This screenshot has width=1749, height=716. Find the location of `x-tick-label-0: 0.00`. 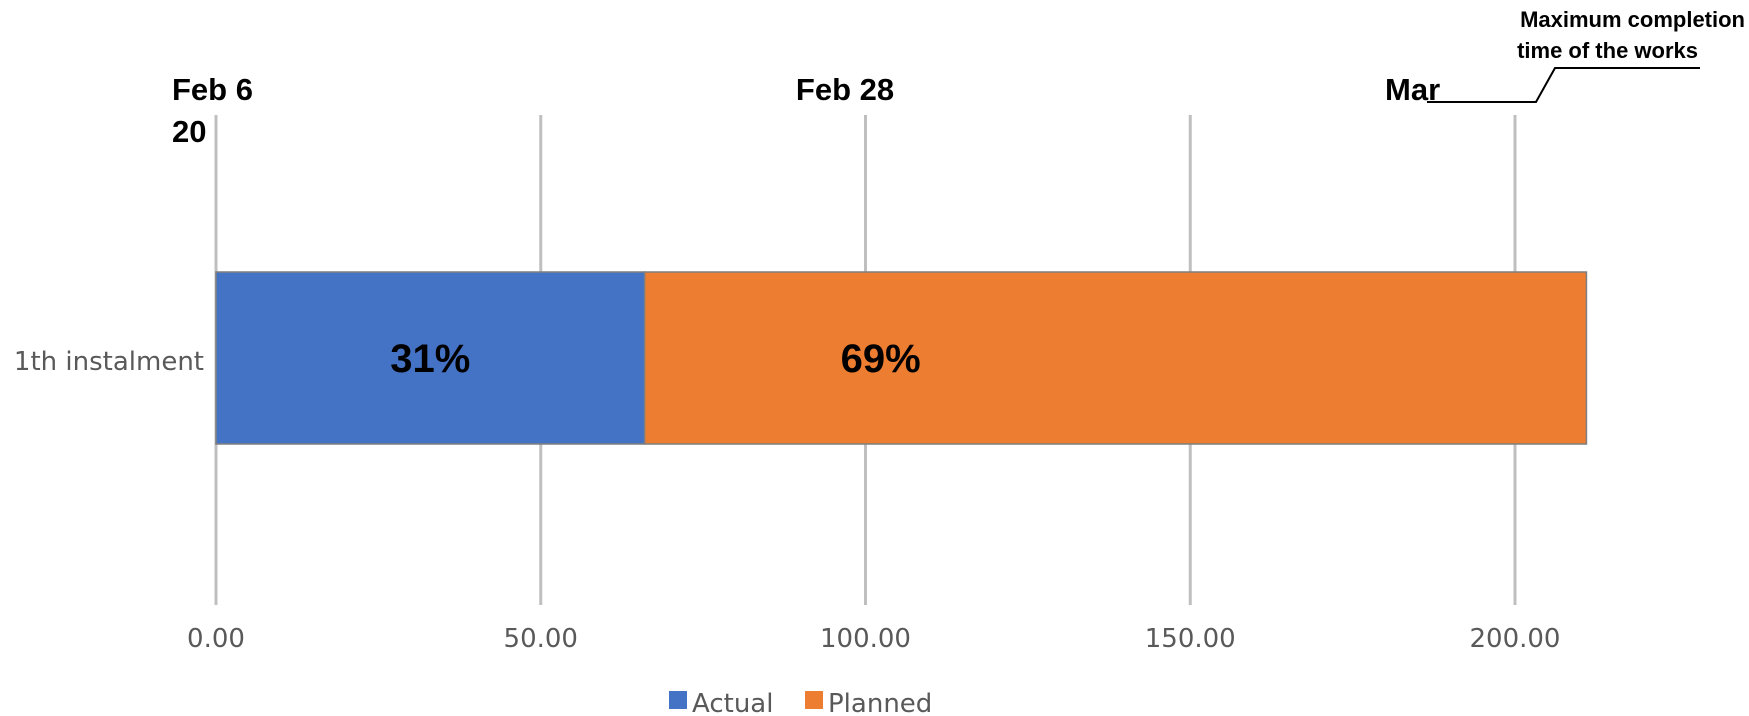

x-tick-label-0: 0.00 is located at coordinates (216, 639).